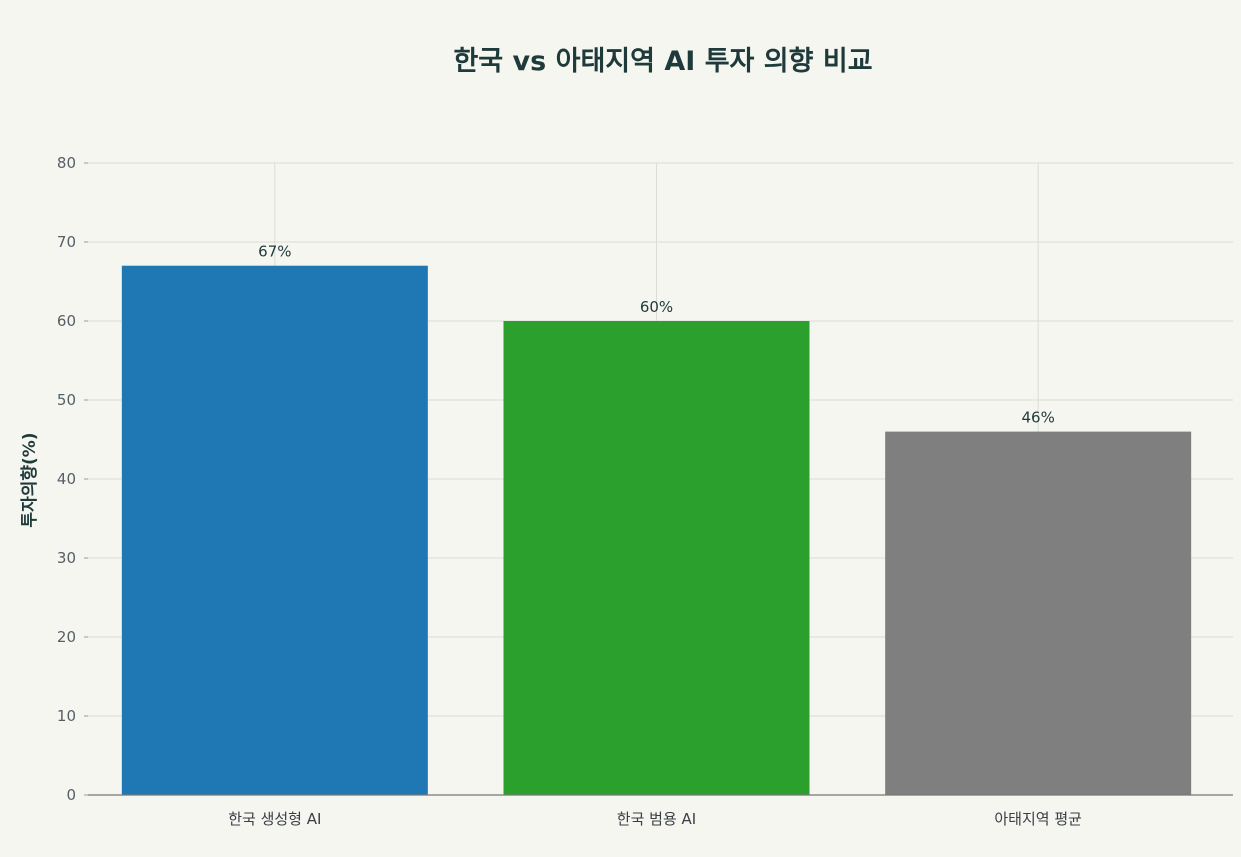 This screenshot has width=1241, height=857. What do you see at coordinates (1038, 819) in the screenshot?
I see `x-category-label: 아태지역 평균` at bounding box center [1038, 819].